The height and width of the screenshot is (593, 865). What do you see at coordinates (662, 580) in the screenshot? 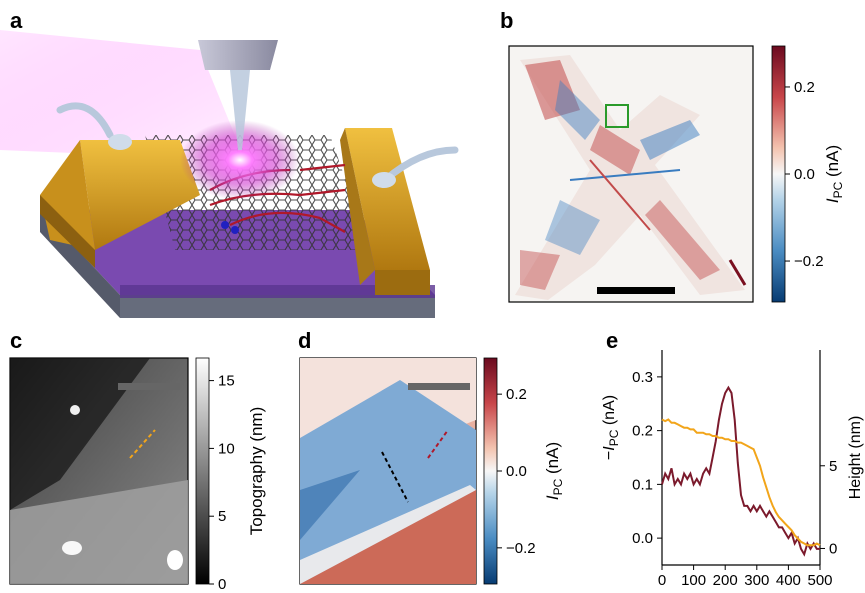
I see `x-tick-label: 0` at bounding box center [662, 580].